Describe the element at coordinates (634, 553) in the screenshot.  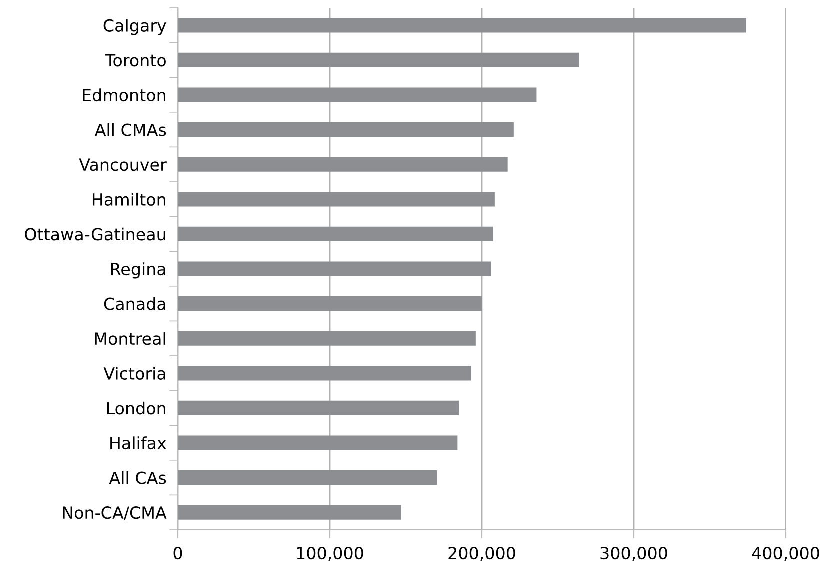
I see `x-tick-label: 300,000` at that location.